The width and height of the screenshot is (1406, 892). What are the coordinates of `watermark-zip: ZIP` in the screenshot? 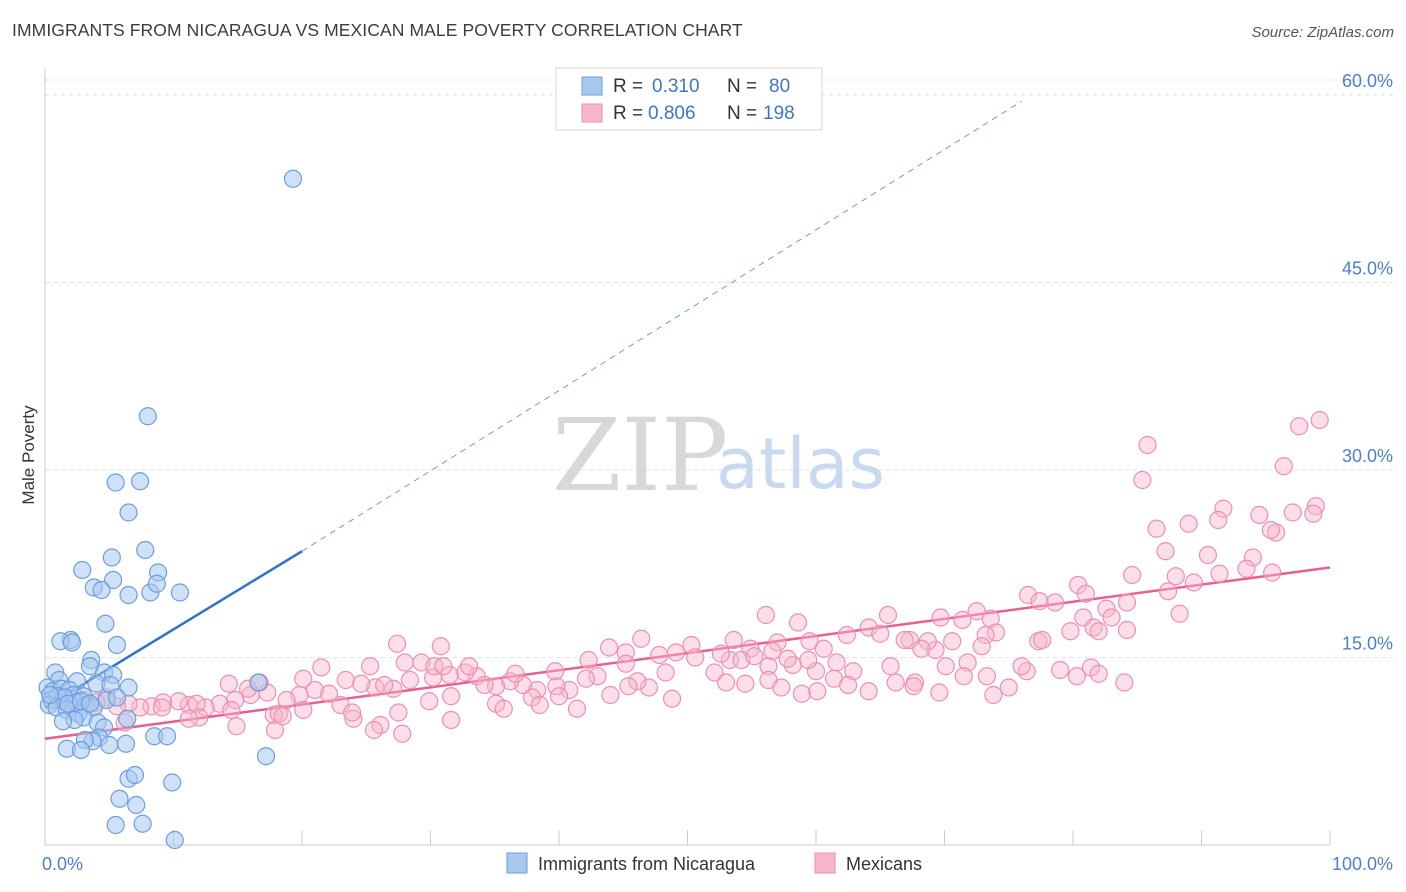 It's located at (640, 455).